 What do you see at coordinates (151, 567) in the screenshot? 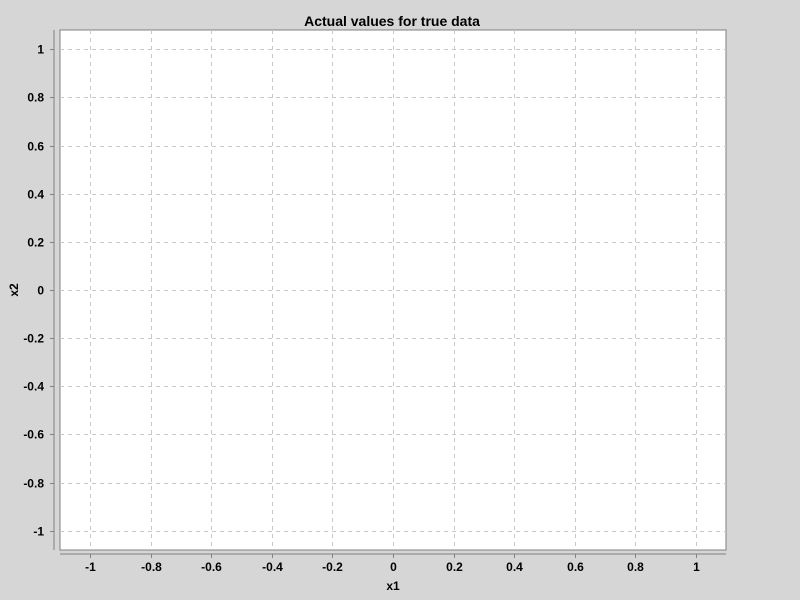
I see `x-tick-label: -0.8` at bounding box center [151, 567].